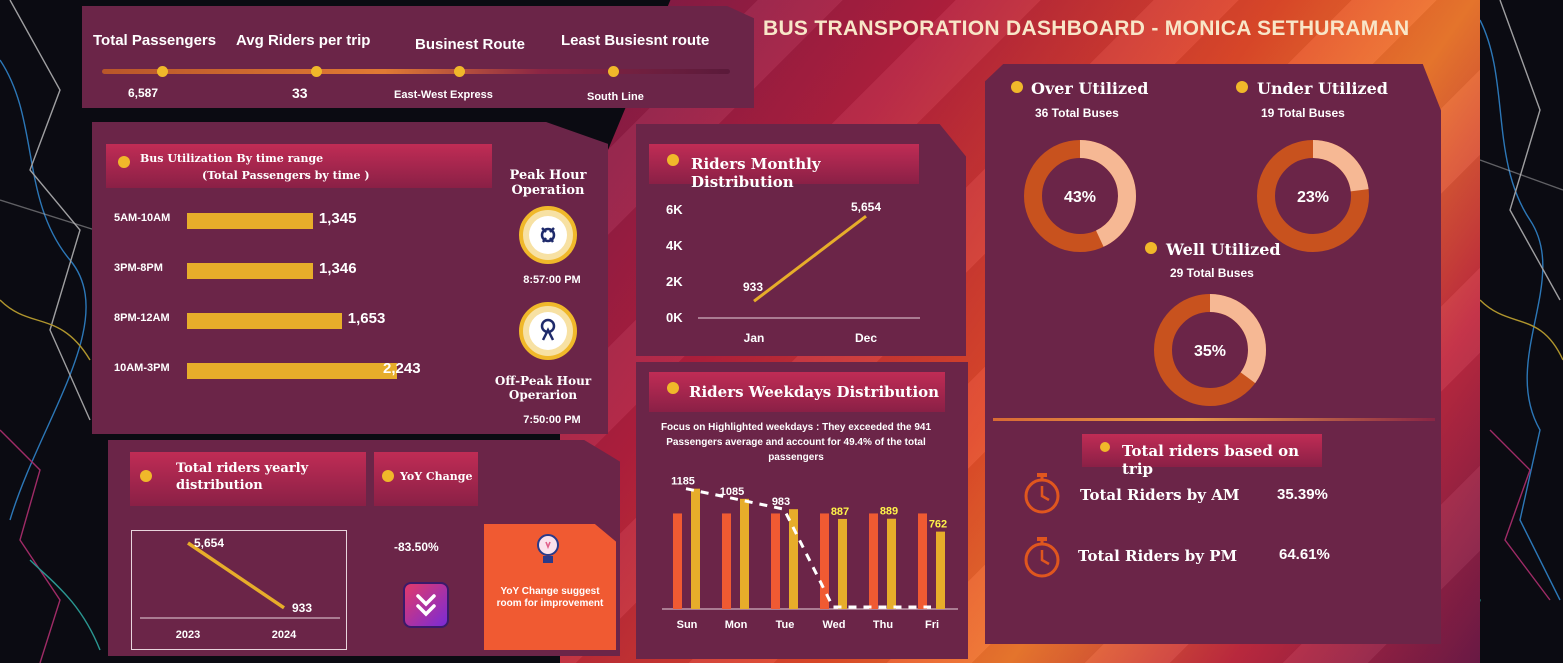  I want to click on well-utilized-donut: 35%, so click(1210, 350).